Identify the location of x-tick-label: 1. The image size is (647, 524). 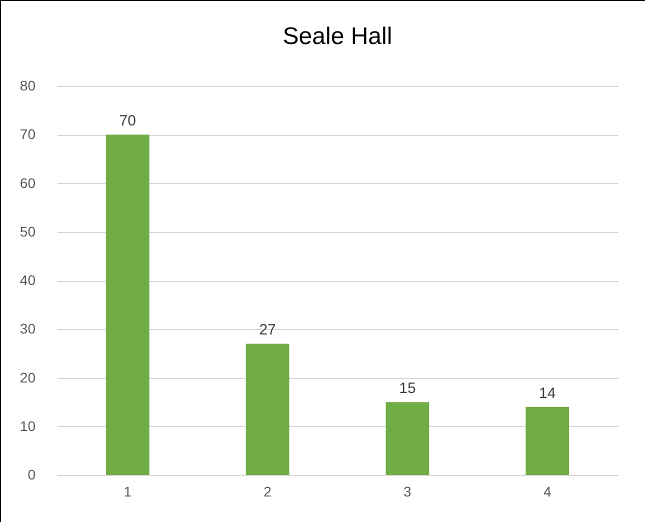
(128, 492).